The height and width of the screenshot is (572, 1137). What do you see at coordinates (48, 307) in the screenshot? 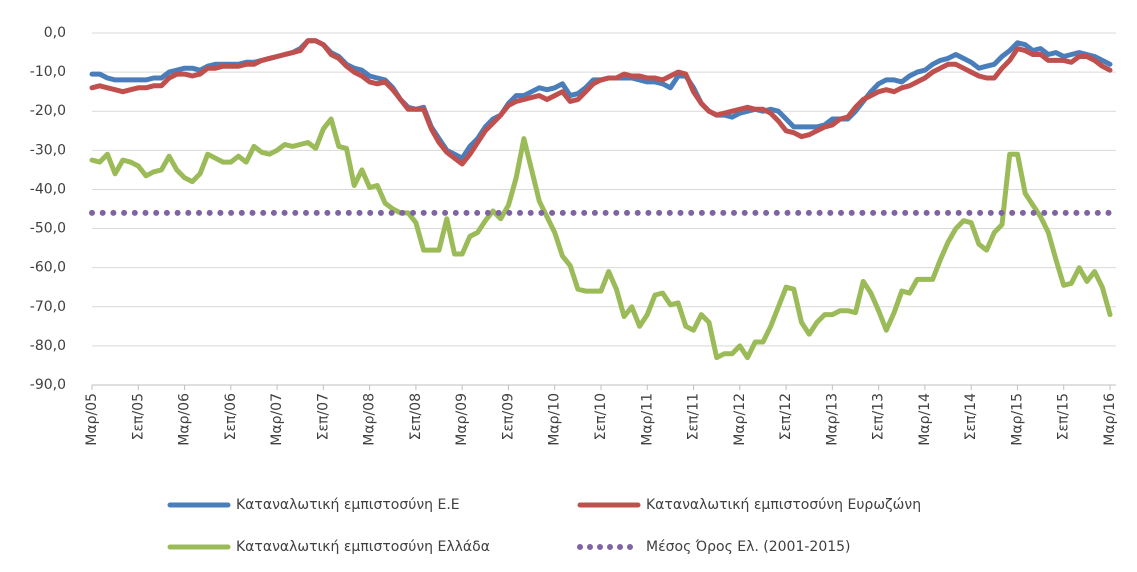
I see `y-tick-label: -70,0` at bounding box center [48, 307].